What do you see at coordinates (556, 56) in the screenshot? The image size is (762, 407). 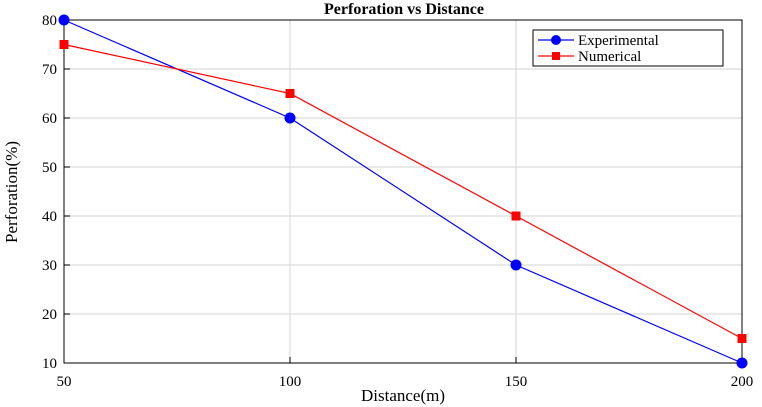 I see `legend-marker-numerical` at bounding box center [556, 56].